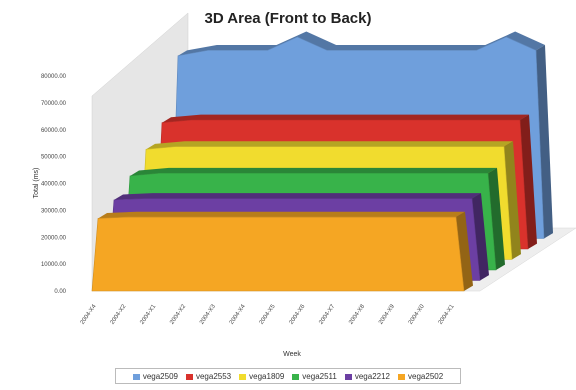 This screenshot has height=390, width=576. Describe the element at coordinates (496, 218) in the screenshot. I see `area-side-vega2511` at that location.